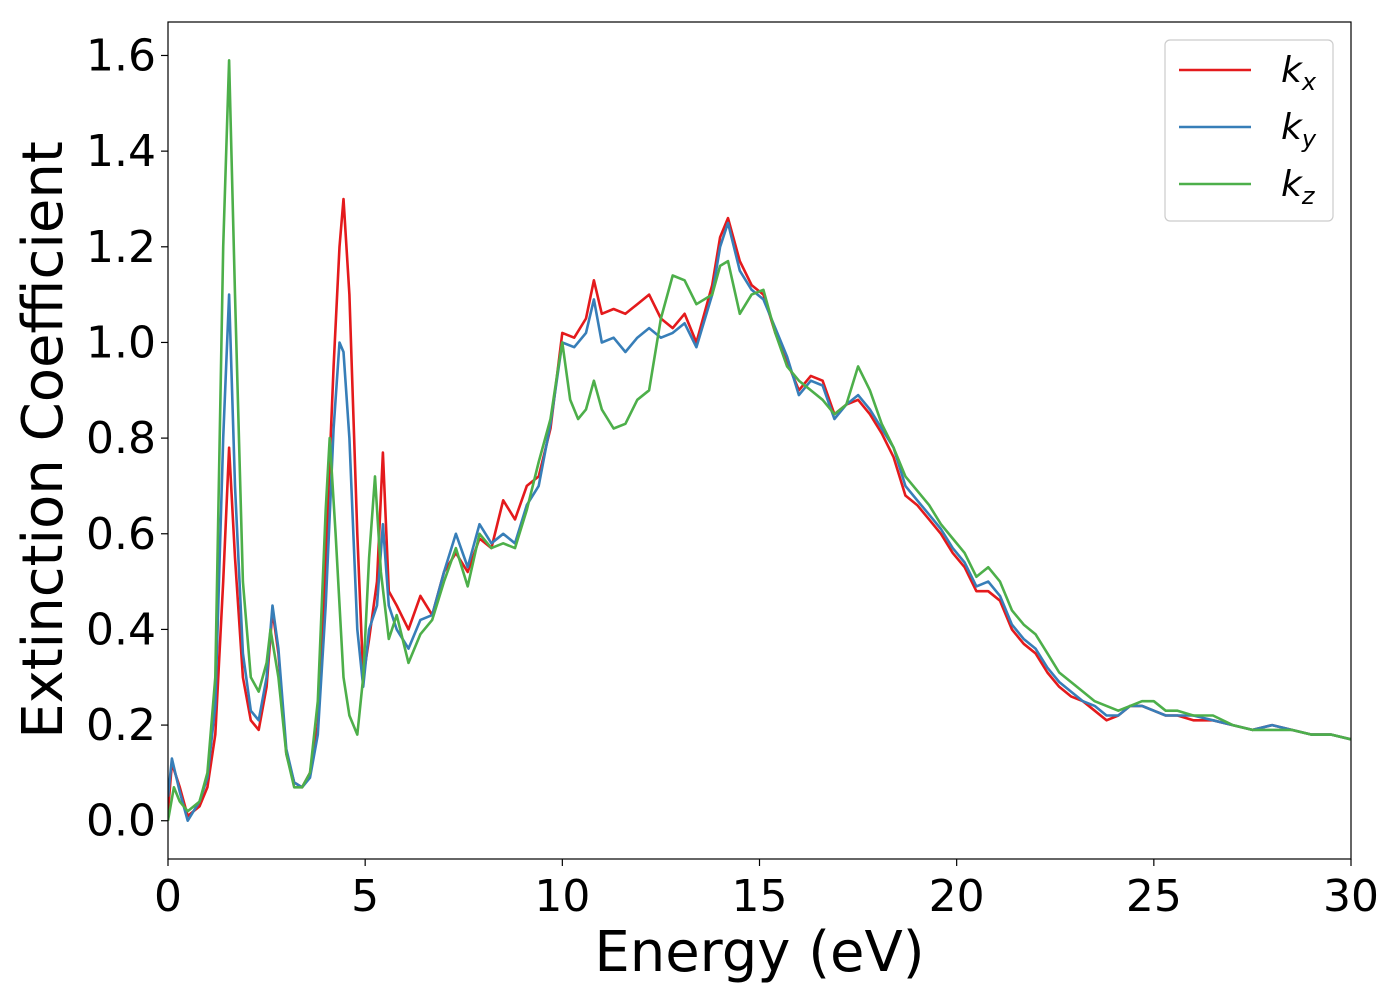 This screenshot has height=1000, width=1400. I want to click on x-tick-label: 30, so click(1351, 896).